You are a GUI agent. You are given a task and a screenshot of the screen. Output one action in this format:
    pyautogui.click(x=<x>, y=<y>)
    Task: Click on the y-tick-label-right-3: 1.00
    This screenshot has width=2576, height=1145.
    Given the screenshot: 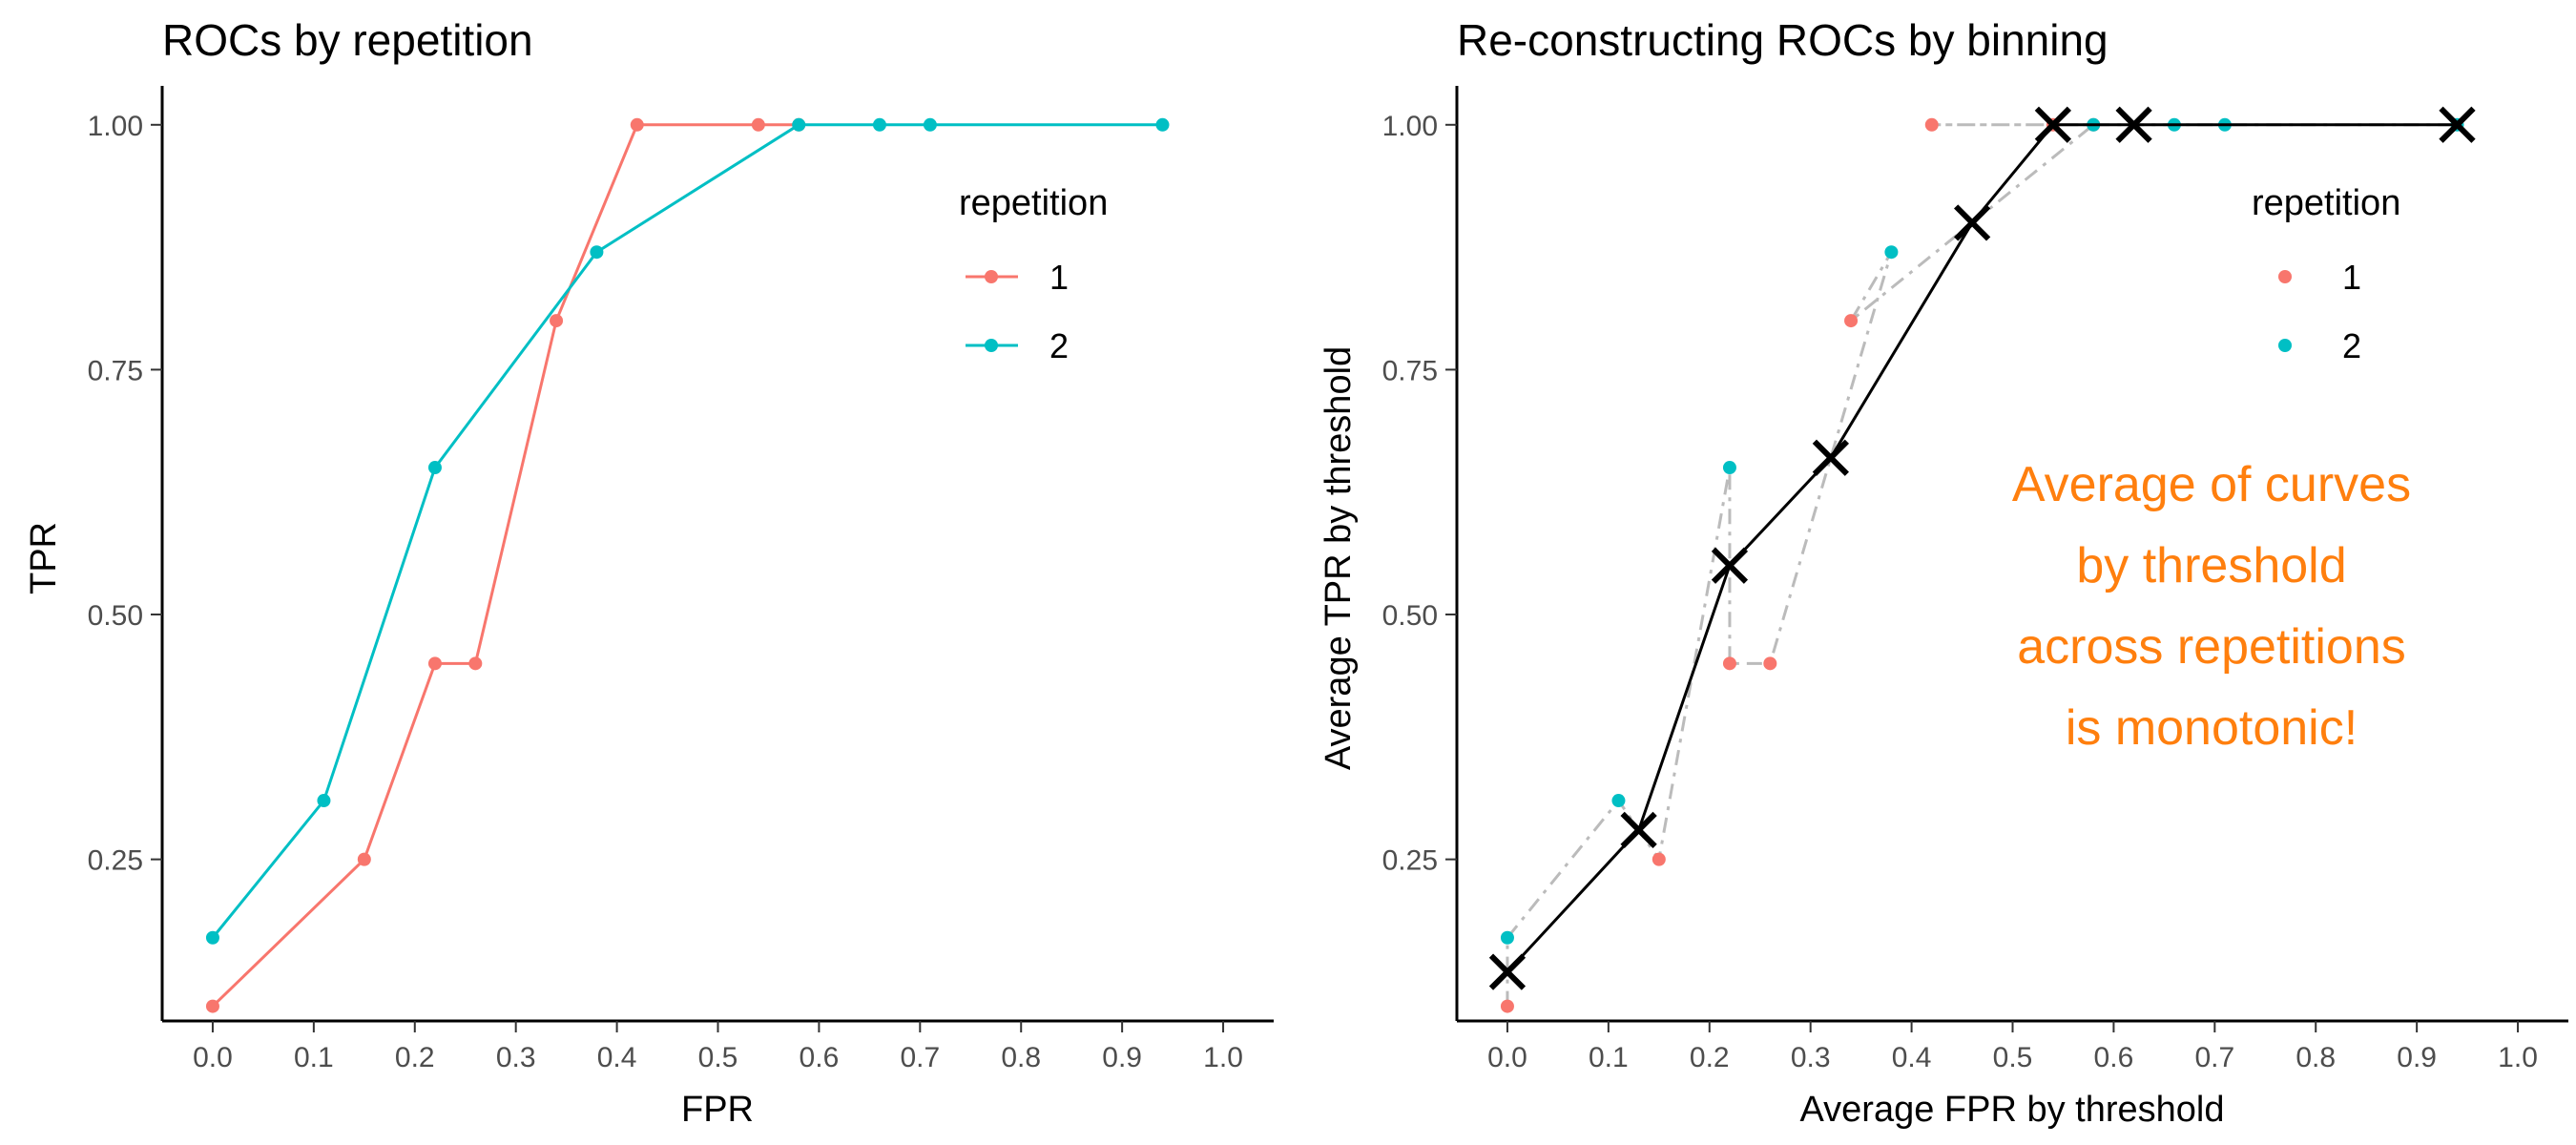 What is the action you would take?
    pyautogui.click(x=1410, y=126)
    